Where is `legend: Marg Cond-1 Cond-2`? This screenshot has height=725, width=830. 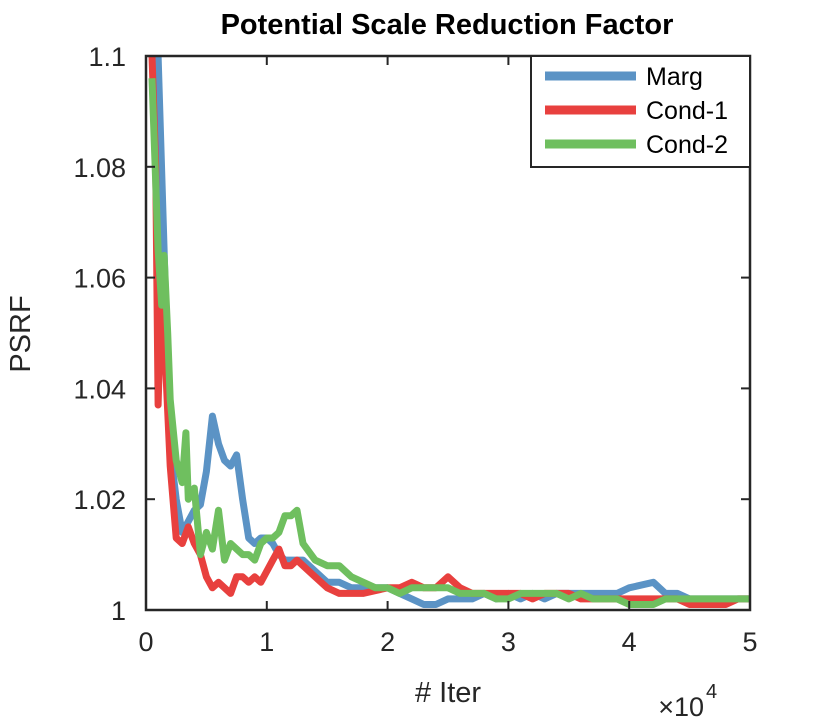
legend: Marg Cond-1 Cond-2 is located at coordinates (640, 111).